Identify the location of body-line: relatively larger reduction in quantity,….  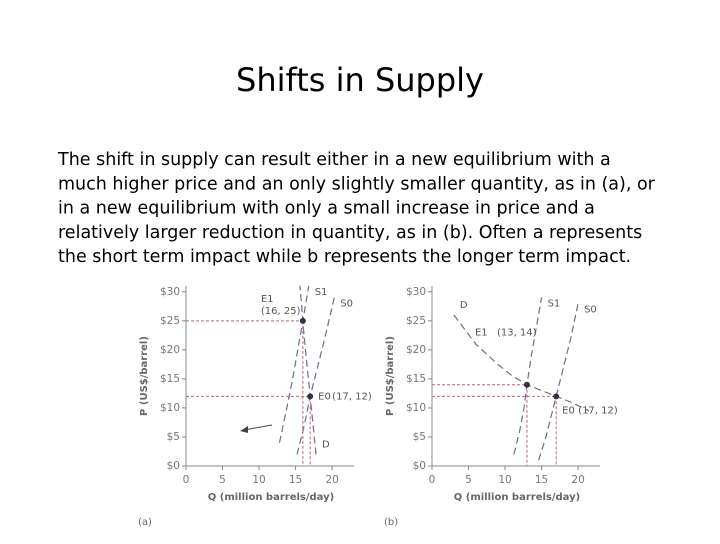
(350, 233).